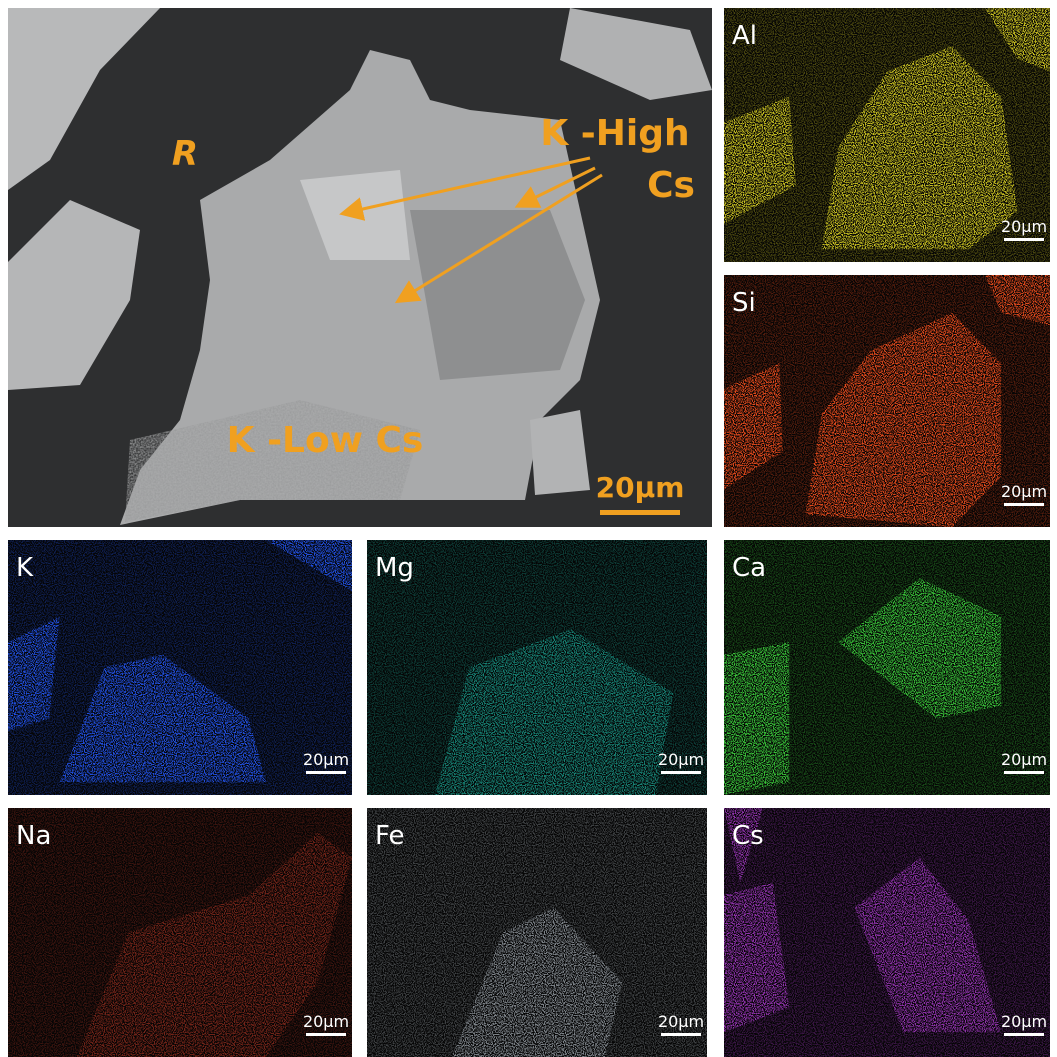 The image size is (1057, 1057). What do you see at coordinates (744, 303) in the screenshot?
I see `element-label: Si` at bounding box center [744, 303].